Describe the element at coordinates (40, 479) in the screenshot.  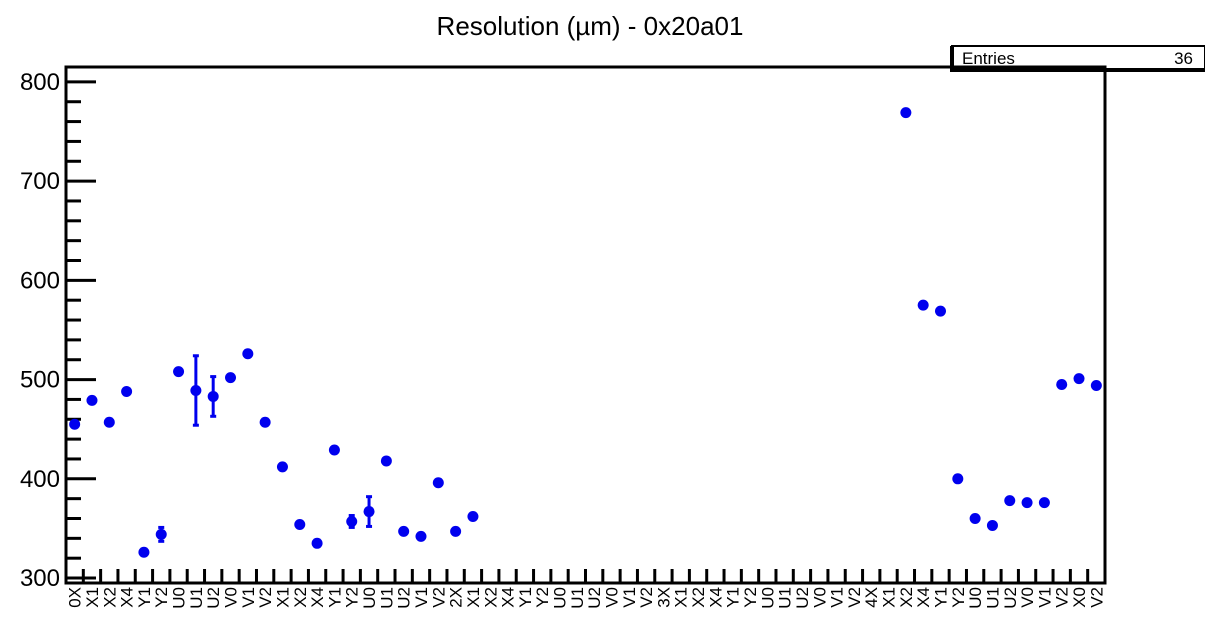
I see `y-tick-label: 400` at that location.